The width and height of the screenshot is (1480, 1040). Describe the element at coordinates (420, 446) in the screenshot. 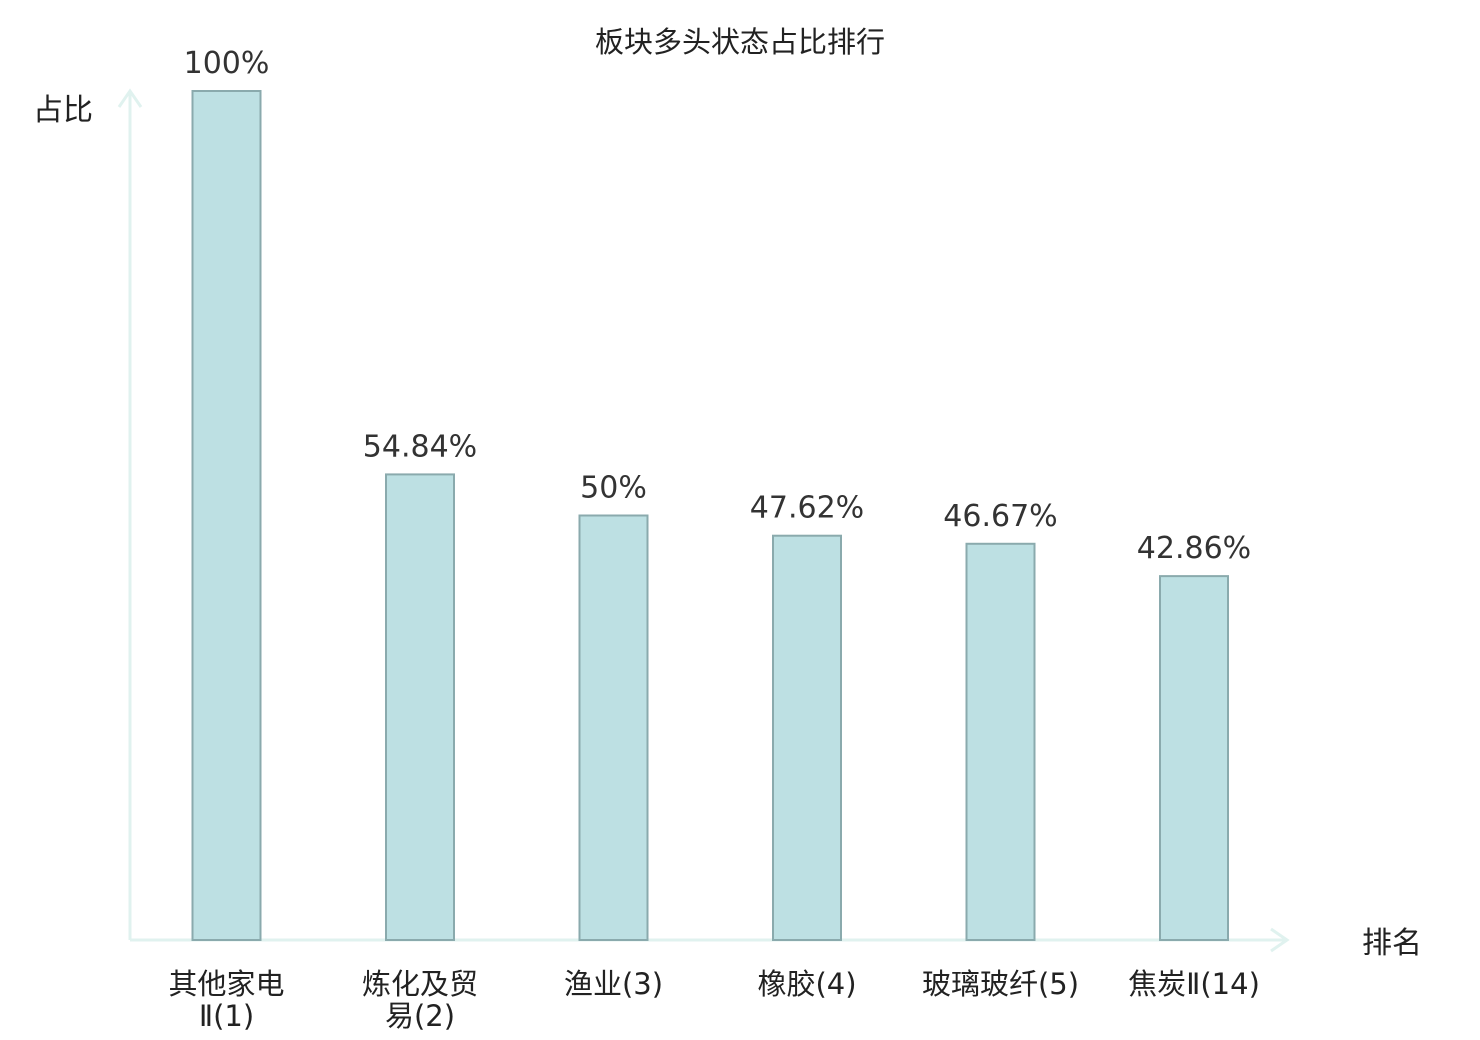

I see `value-label-2: 54.84%` at that location.